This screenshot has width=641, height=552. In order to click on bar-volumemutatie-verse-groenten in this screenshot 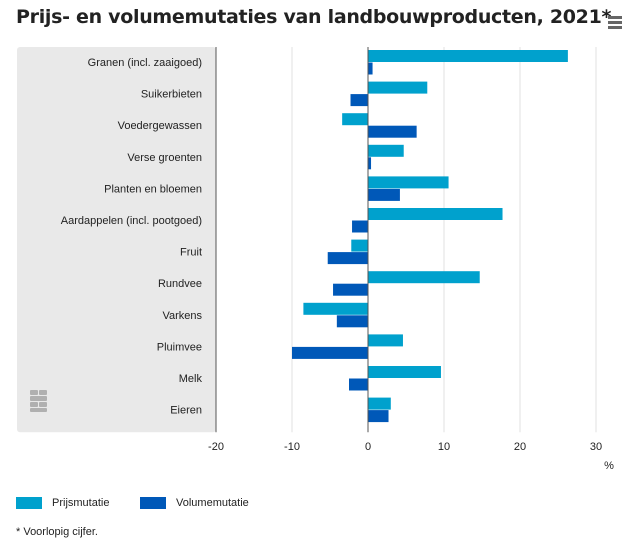, I will do `click(370, 163)`.